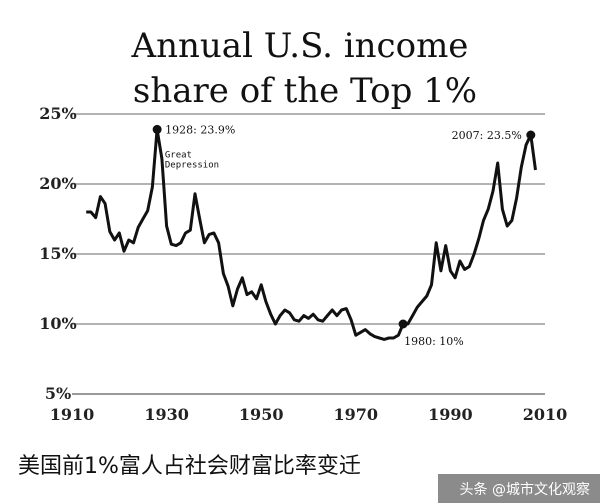  What do you see at coordinates (434, 341) in the screenshot?
I see `annotation-label: 1980: 10%` at bounding box center [434, 341].